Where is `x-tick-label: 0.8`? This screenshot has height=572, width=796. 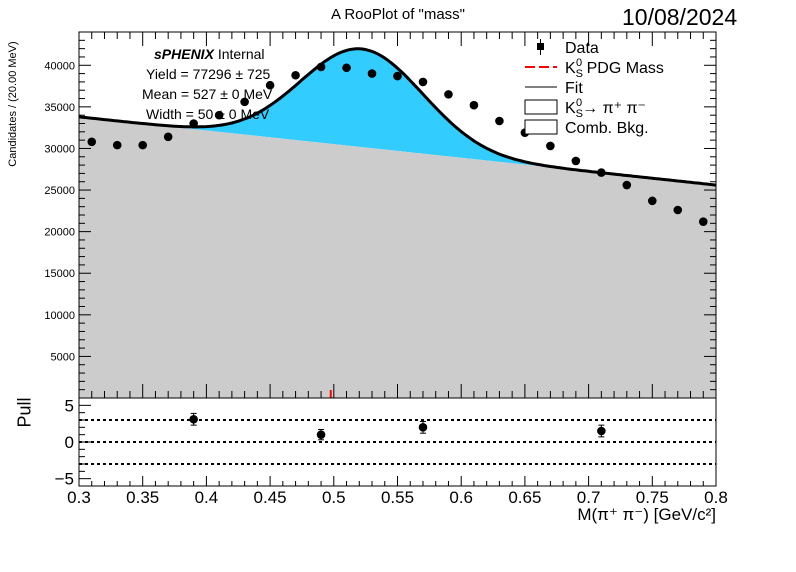 x-tick-label: 0.8 is located at coordinates (716, 497).